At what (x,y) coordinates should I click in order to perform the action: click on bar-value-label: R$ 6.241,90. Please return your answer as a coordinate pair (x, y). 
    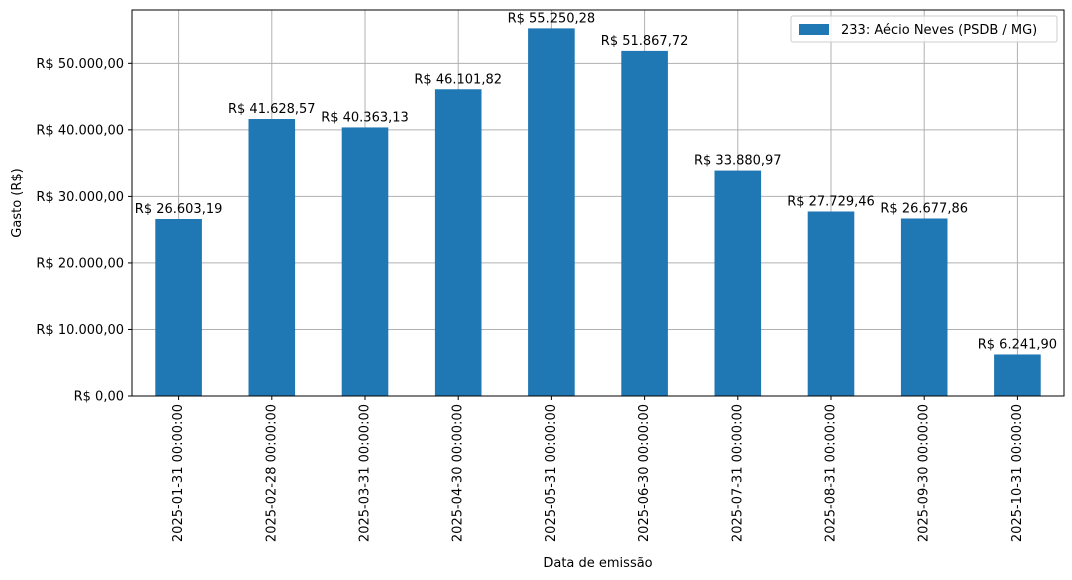
    Looking at the image, I should click on (1017, 344).